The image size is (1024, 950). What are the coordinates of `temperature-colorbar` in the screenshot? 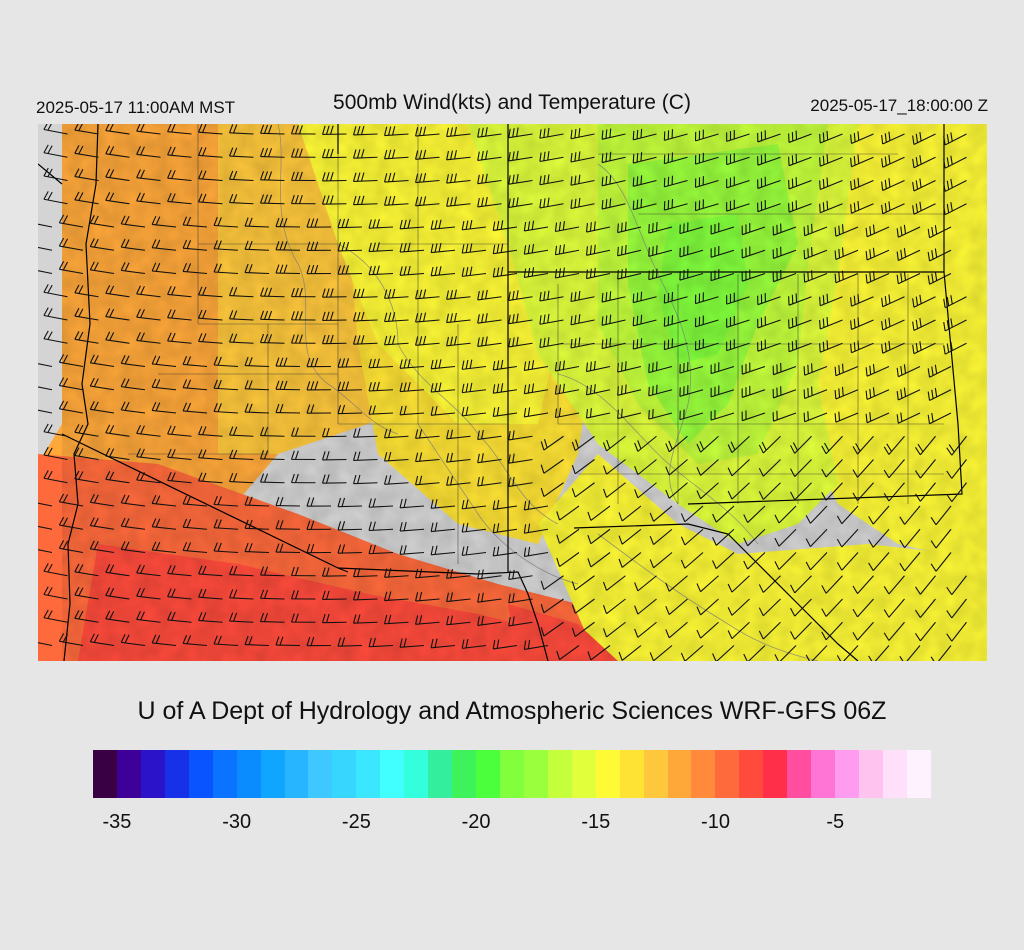 It's located at (512, 774).